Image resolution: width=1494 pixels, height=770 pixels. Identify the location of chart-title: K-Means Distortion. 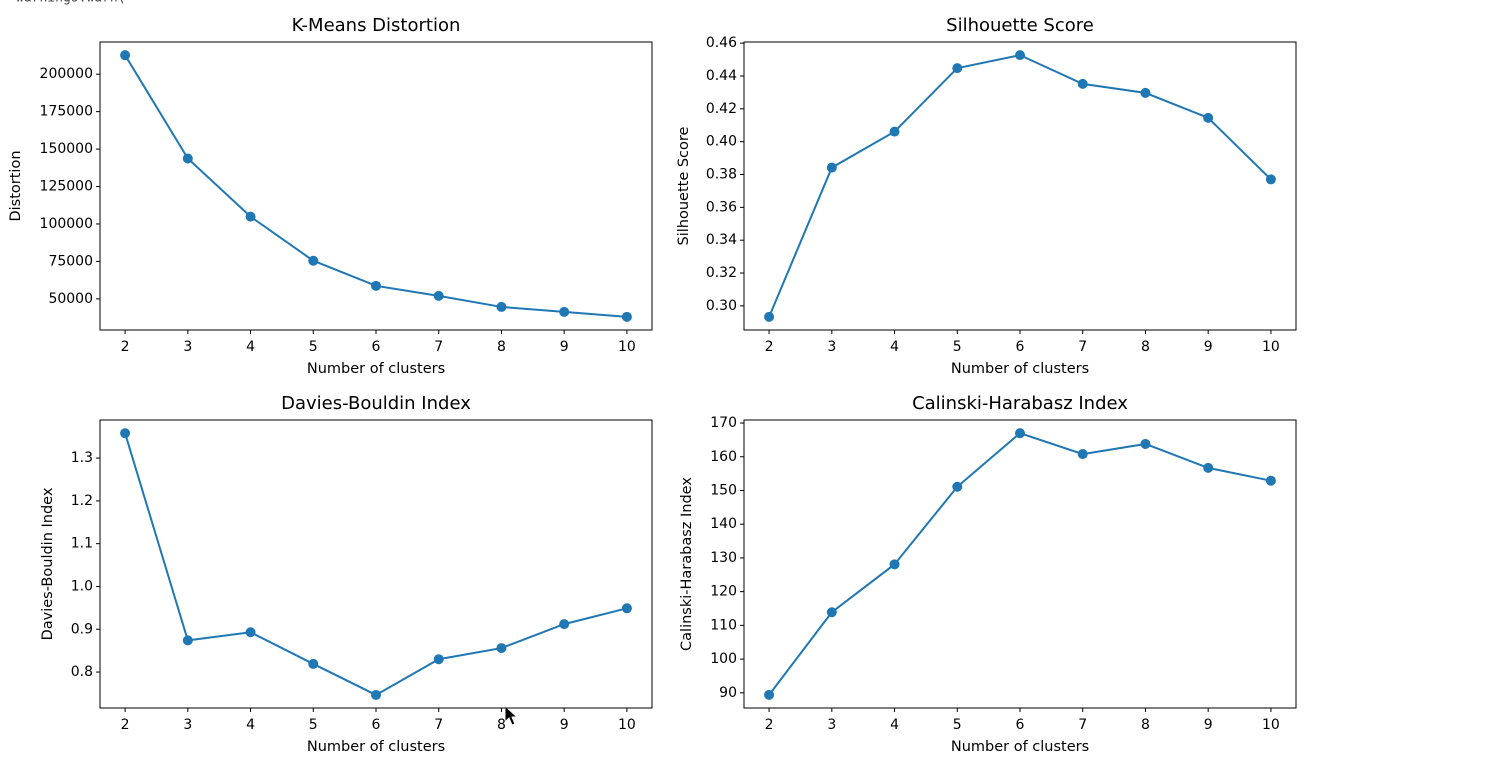
(376, 25).